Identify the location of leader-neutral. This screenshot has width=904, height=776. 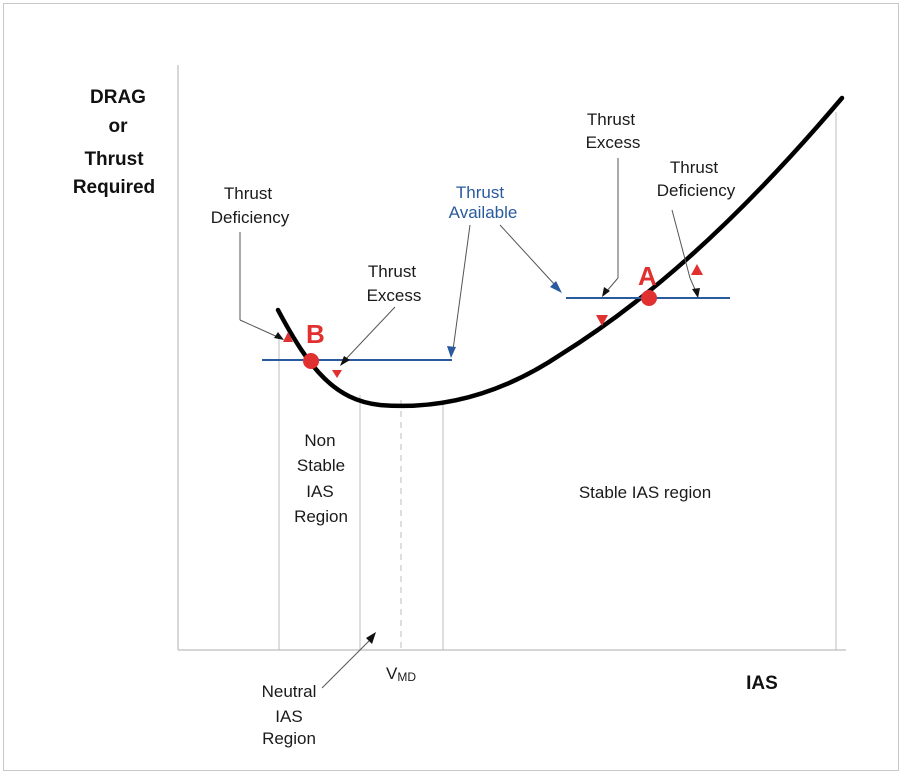
(346, 664).